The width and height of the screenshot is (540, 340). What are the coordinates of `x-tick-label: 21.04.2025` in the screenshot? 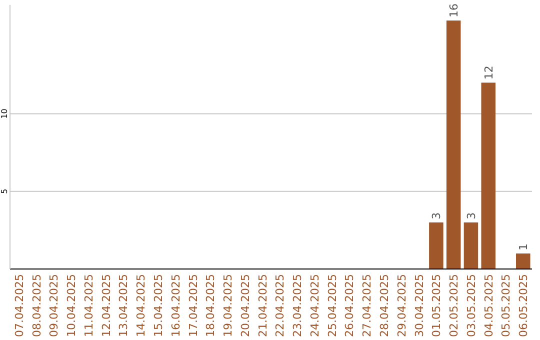 It's located at (263, 305).